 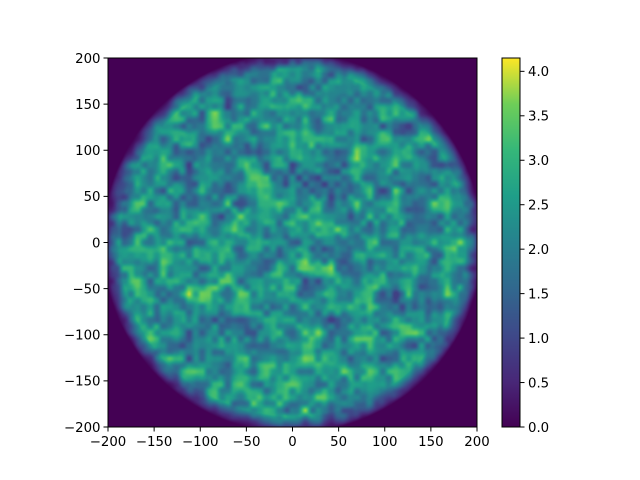 I want to click on x-tick-label: −200, so click(x=108, y=442).